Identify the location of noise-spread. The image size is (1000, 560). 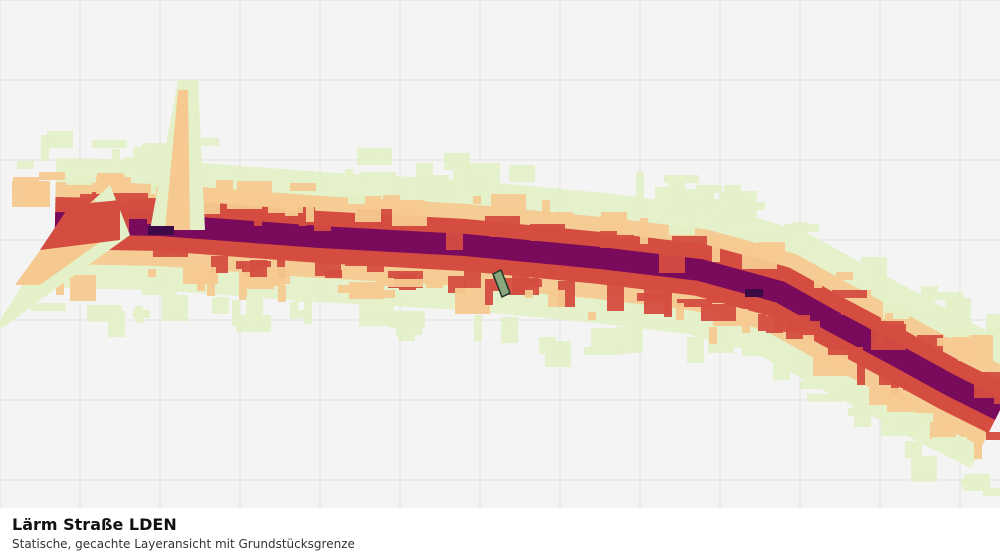
(80, 225).